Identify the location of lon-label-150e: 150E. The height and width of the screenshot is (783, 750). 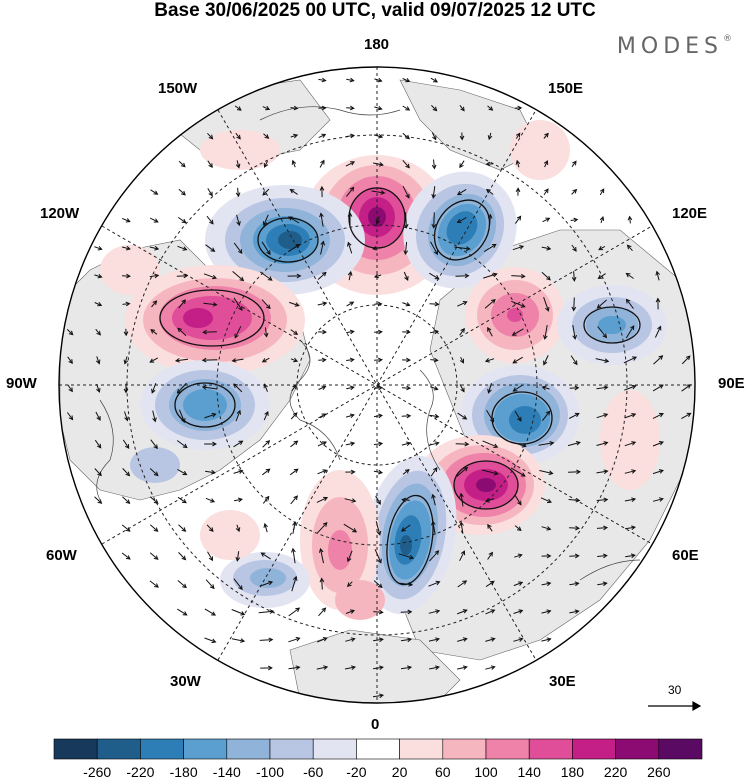
(566, 88).